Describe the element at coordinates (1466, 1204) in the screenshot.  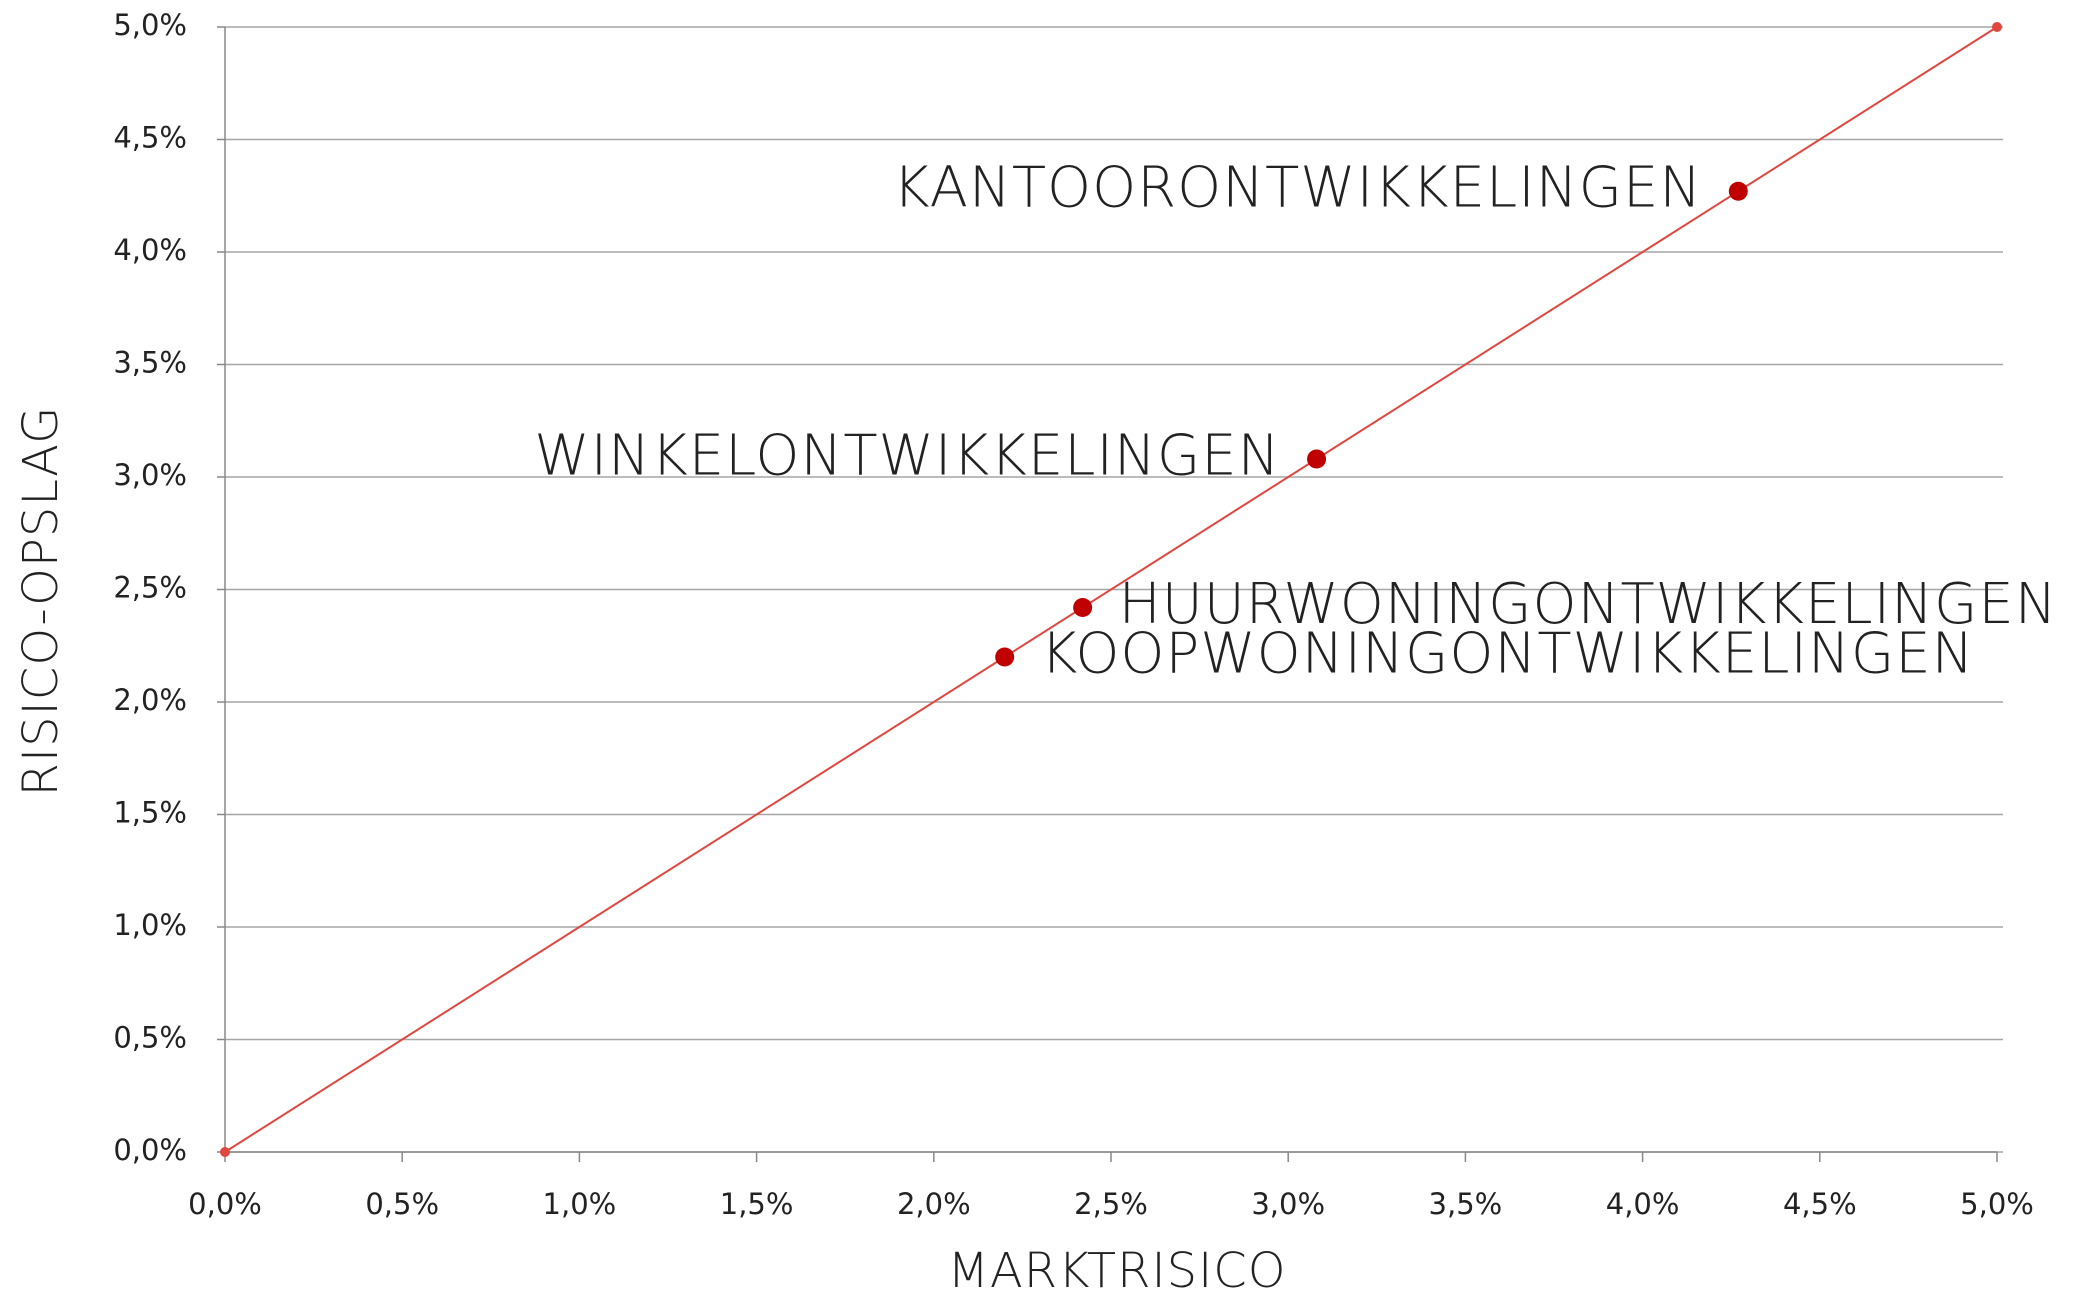
I see `x-tick-label: 3,5%` at that location.